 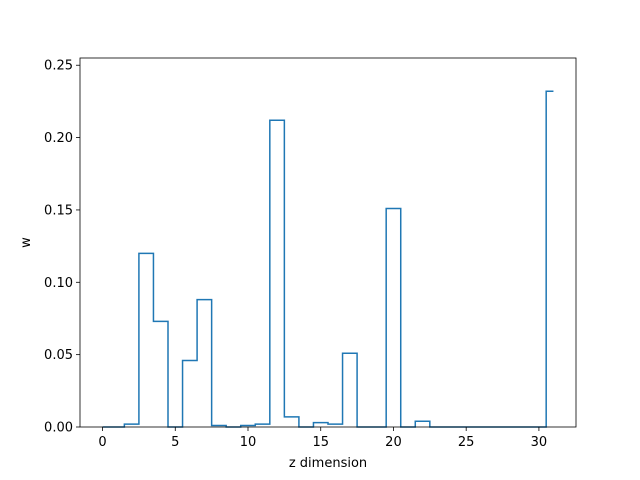 What do you see at coordinates (58, 138) in the screenshot?
I see `y-tick-label: 0.20` at bounding box center [58, 138].